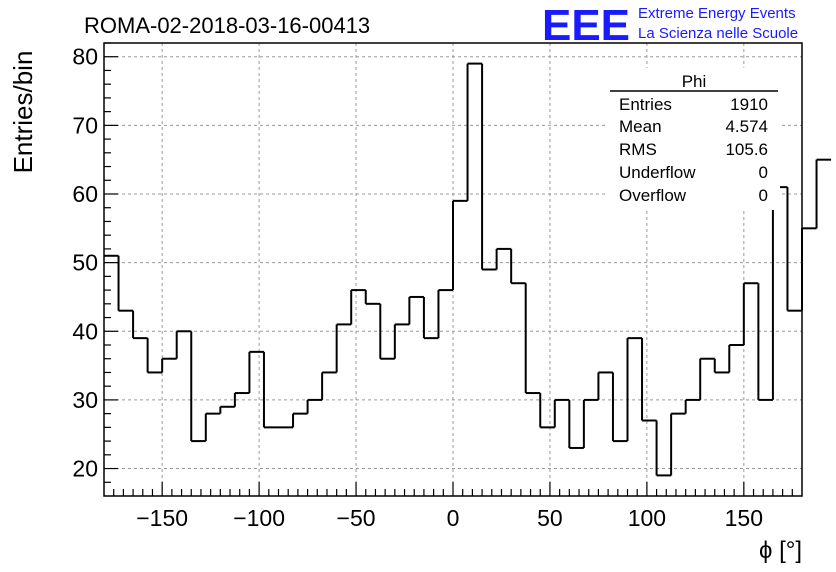 Image resolution: width=836 pixels, height=572 pixels. I want to click on y-axis-title: Entries/bin, so click(23, 112).